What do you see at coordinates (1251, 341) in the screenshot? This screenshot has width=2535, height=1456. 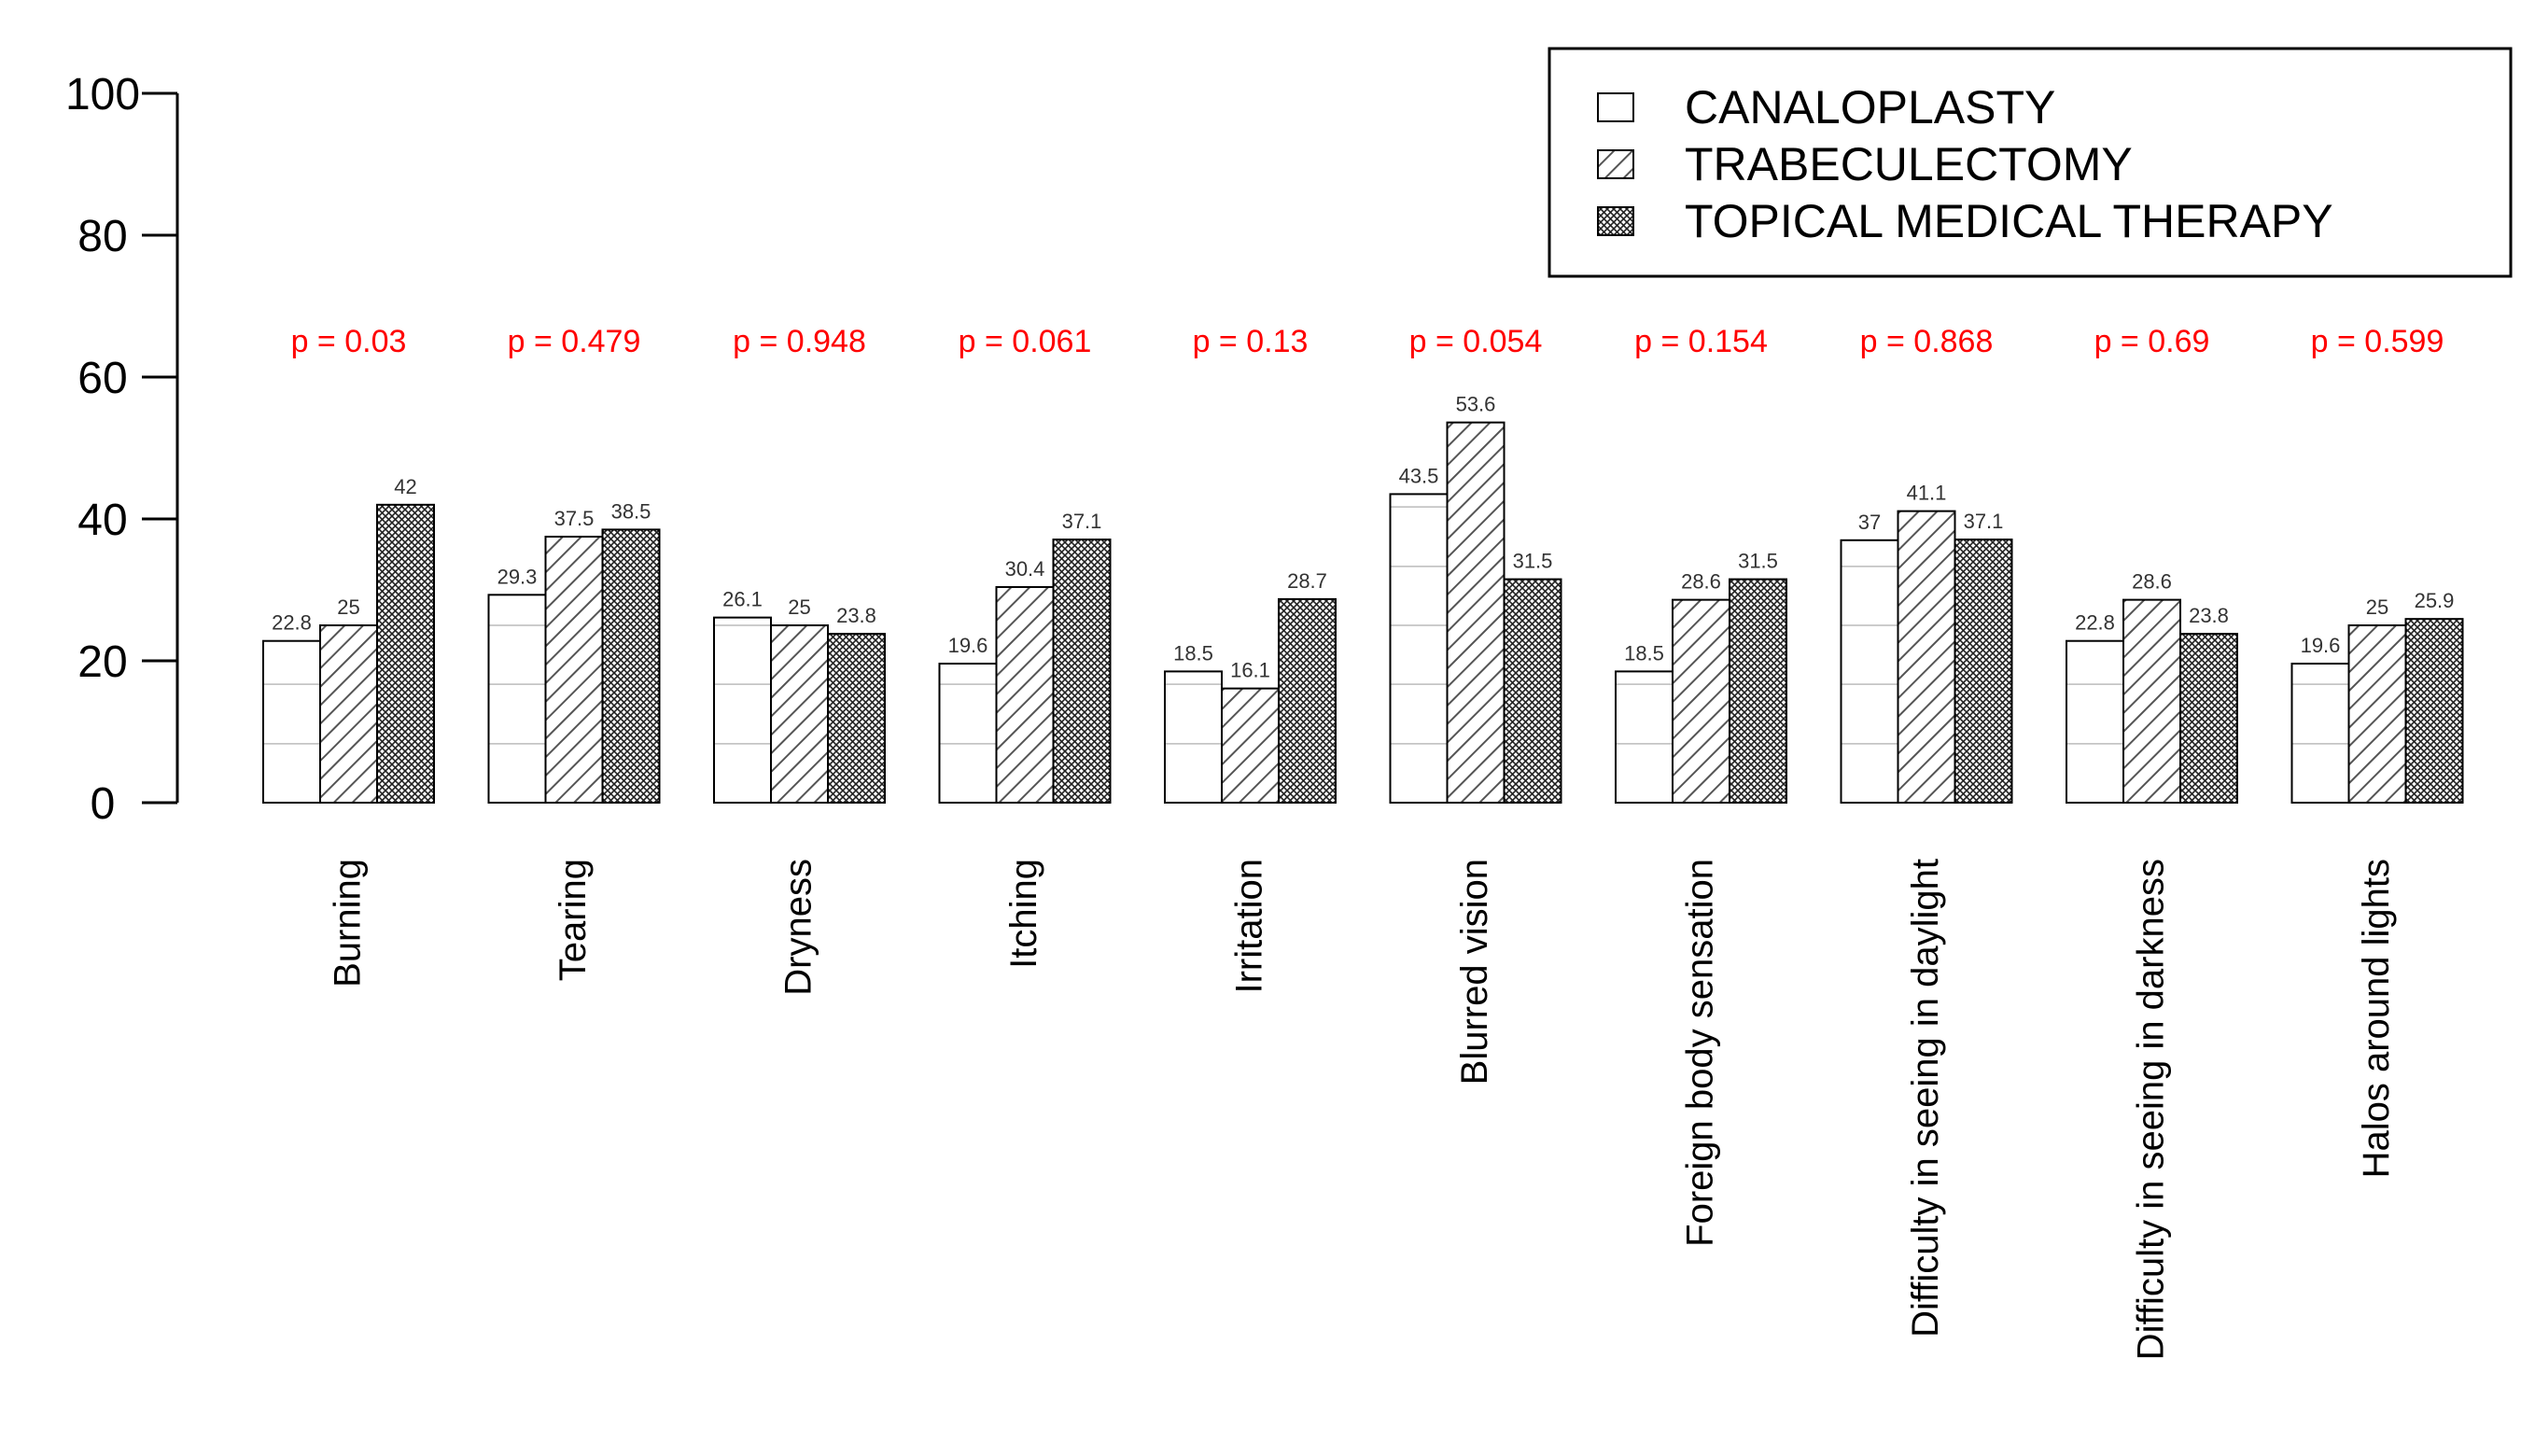 I see `p-value-label: p = 0.13` at bounding box center [1251, 341].